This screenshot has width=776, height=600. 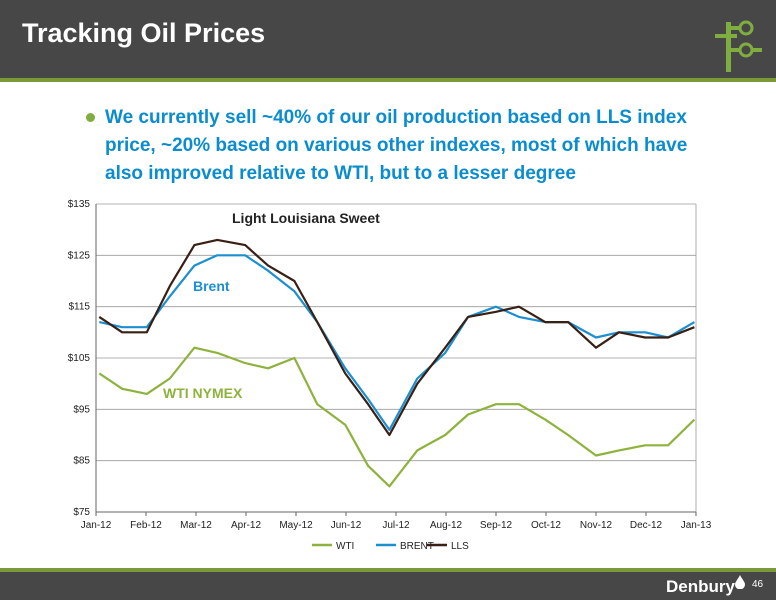 I want to click on x-tick-label: Mar-12, so click(x=196, y=525).